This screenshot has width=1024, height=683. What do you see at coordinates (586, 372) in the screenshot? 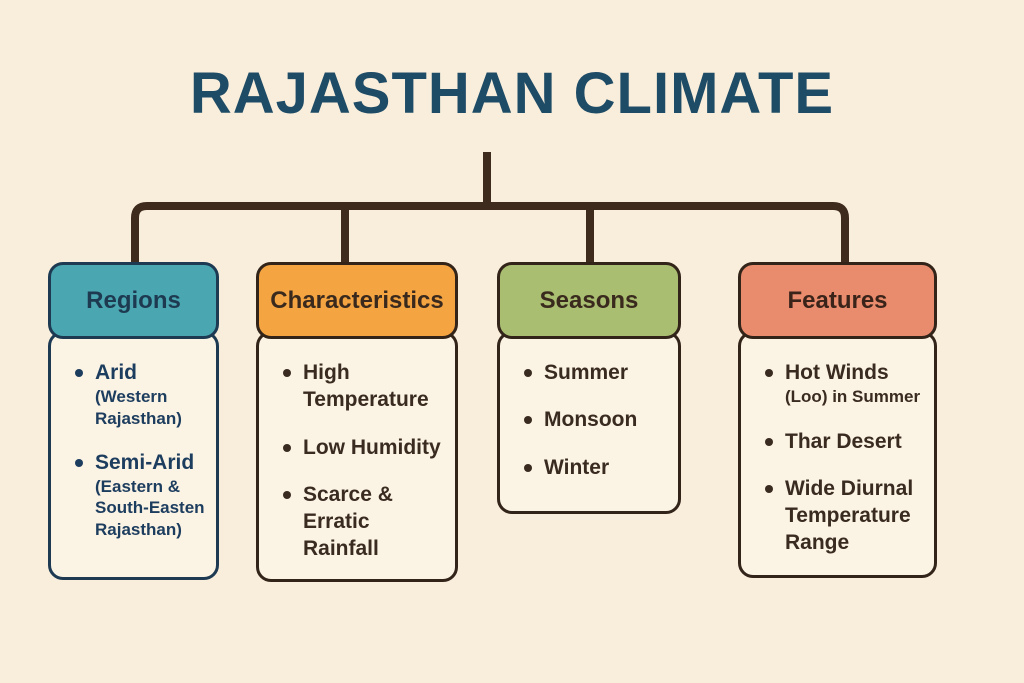
I see `list-item-main: Summer` at bounding box center [586, 372].